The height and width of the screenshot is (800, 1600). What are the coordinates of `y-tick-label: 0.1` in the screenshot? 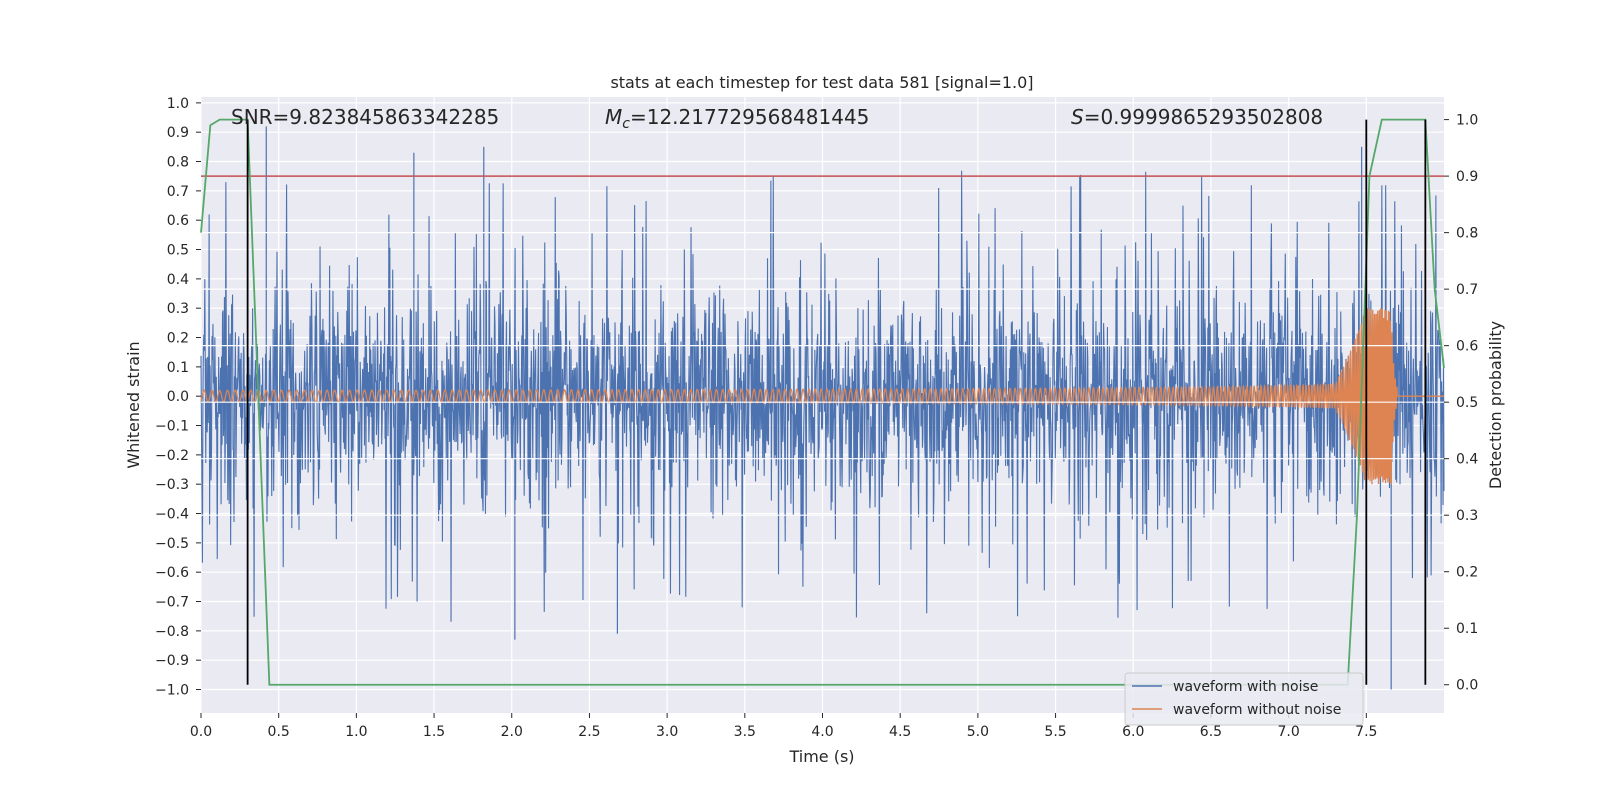 It's located at (178, 368).